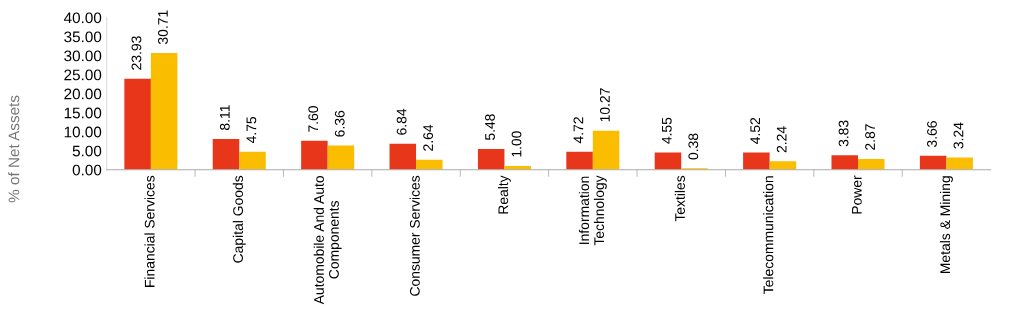 The height and width of the screenshot is (331, 1016). Describe the element at coordinates (83, 94) in the screenshot. I see `y-tick-label: 20.00` at that location.